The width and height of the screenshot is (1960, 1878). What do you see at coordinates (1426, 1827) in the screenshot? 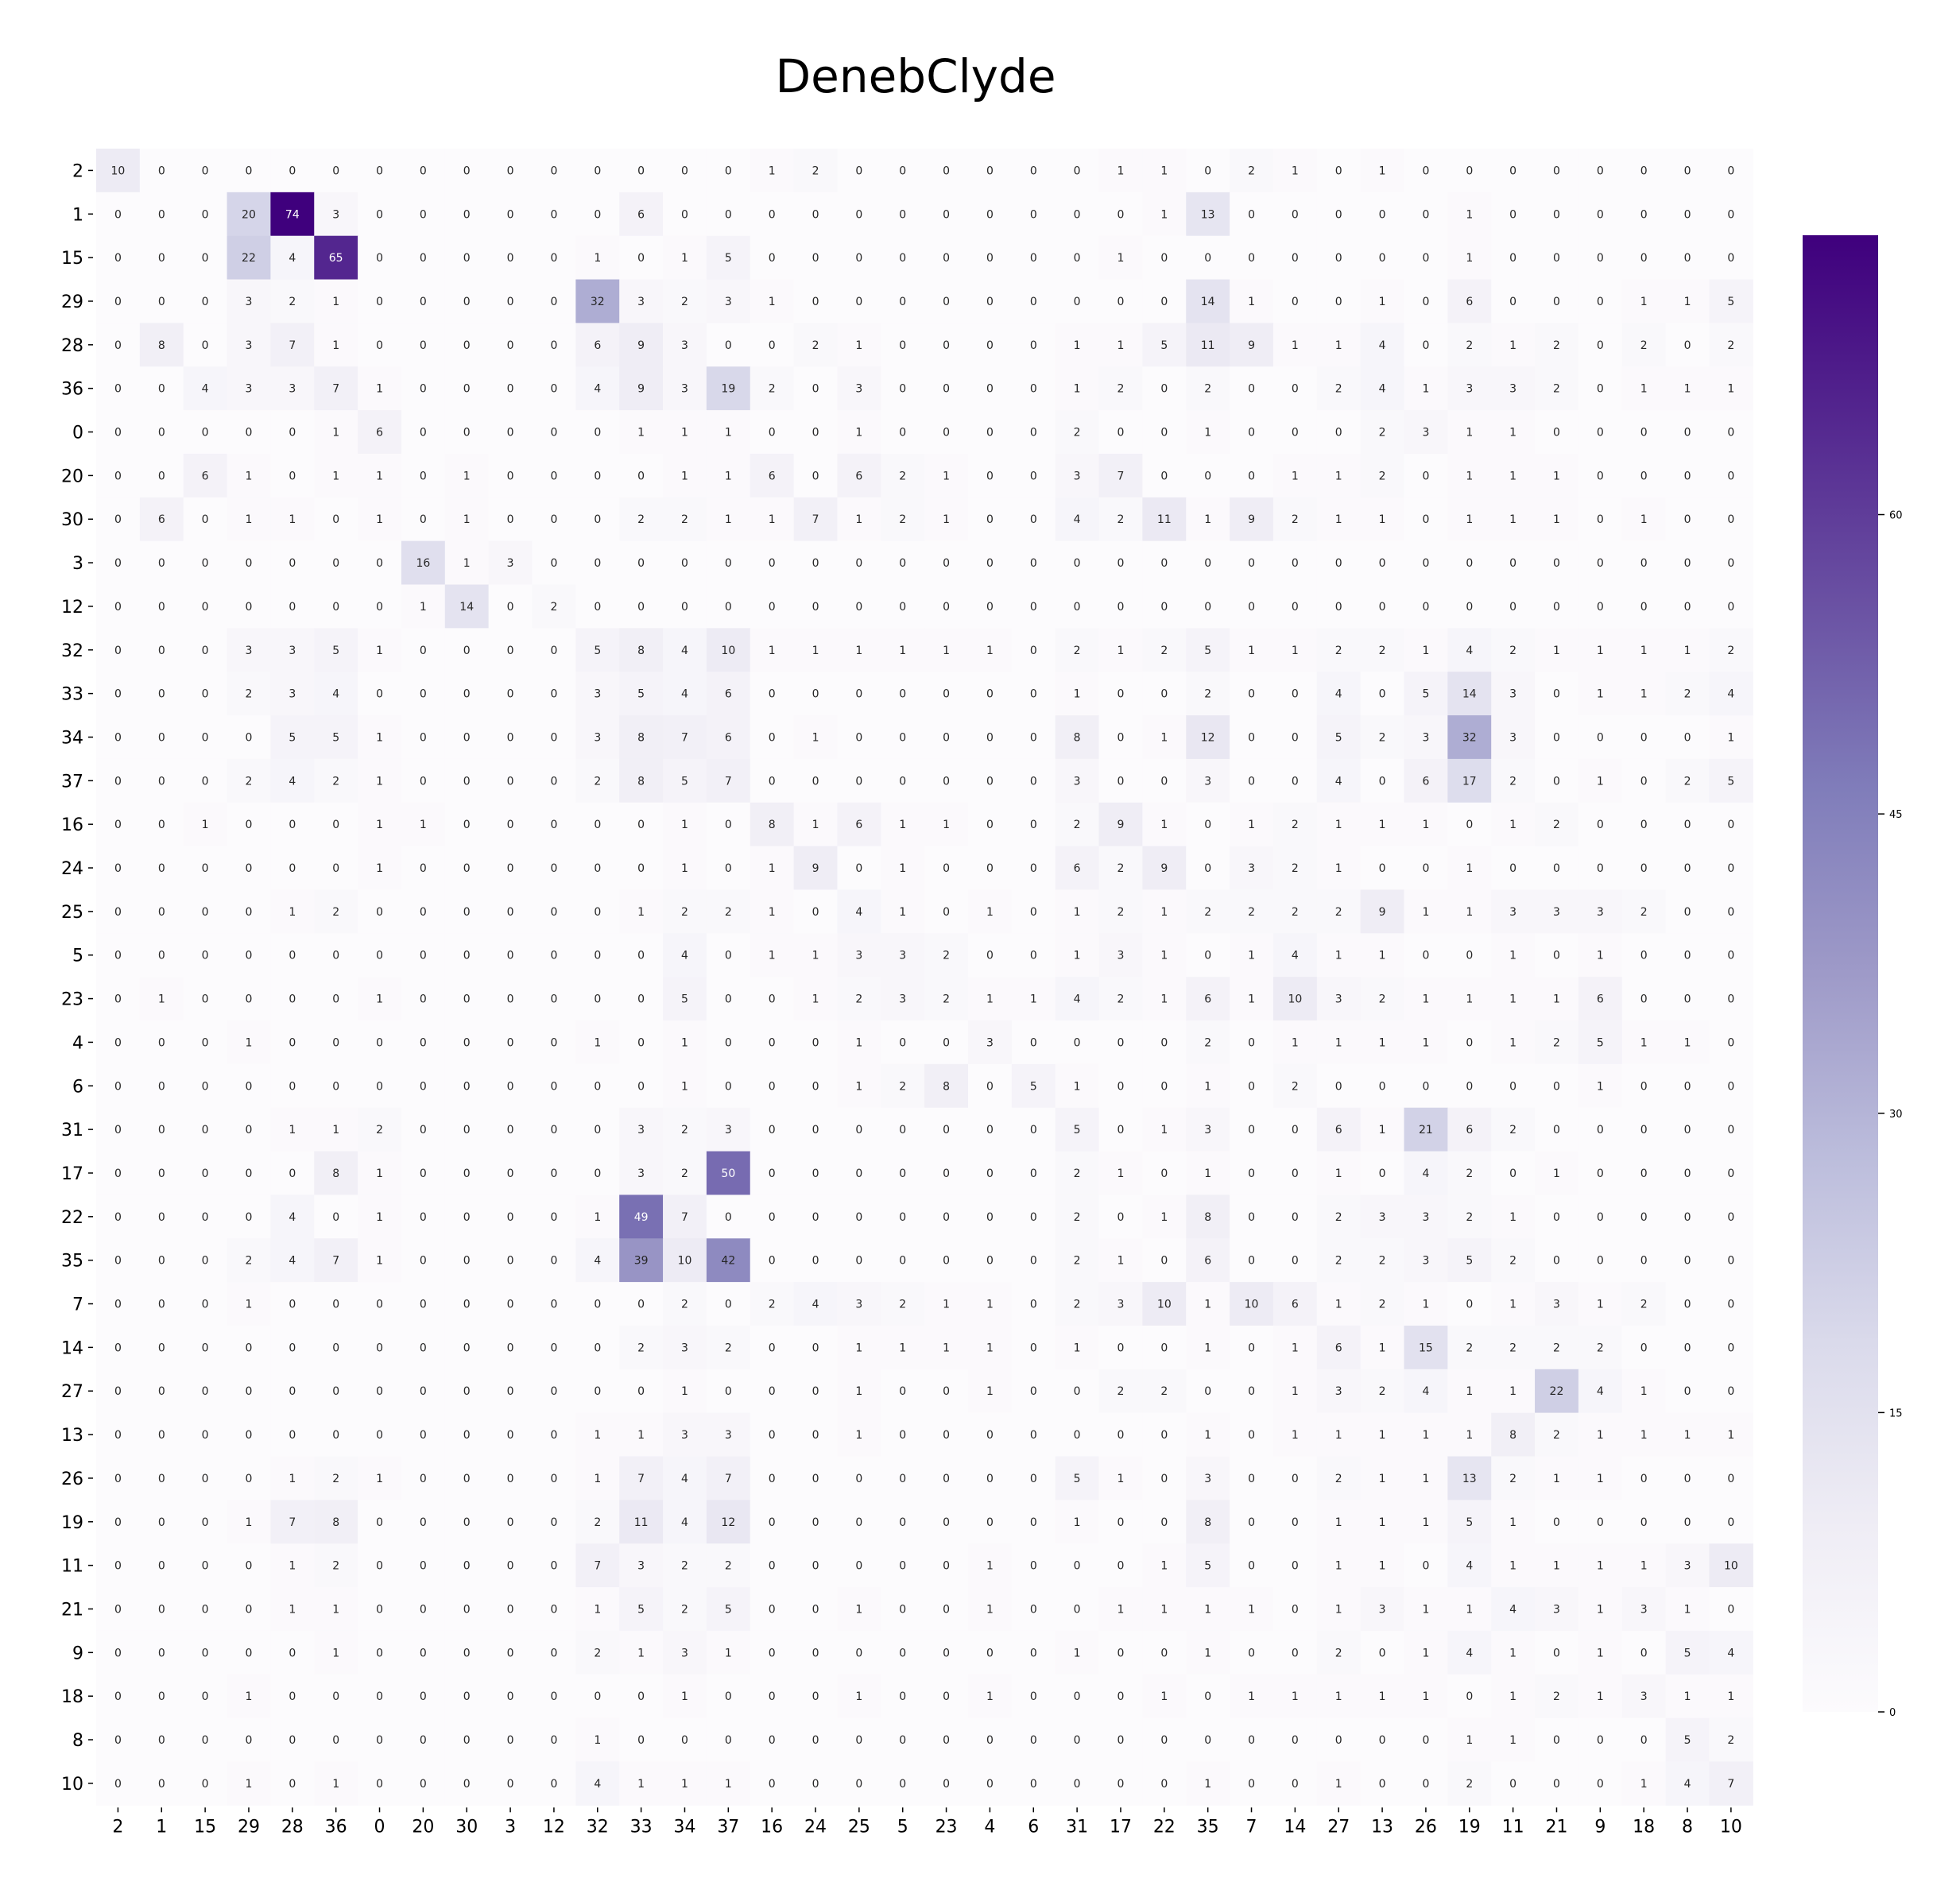
I see `column-tick-label: 26` at bounding box center [1426, 1827].